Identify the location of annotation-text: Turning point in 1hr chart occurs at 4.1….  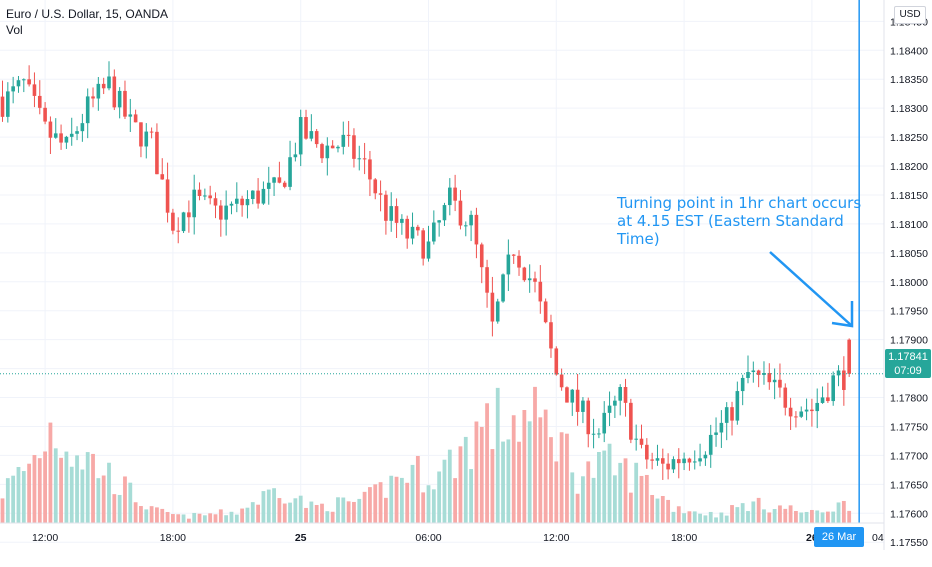
(742, 221).